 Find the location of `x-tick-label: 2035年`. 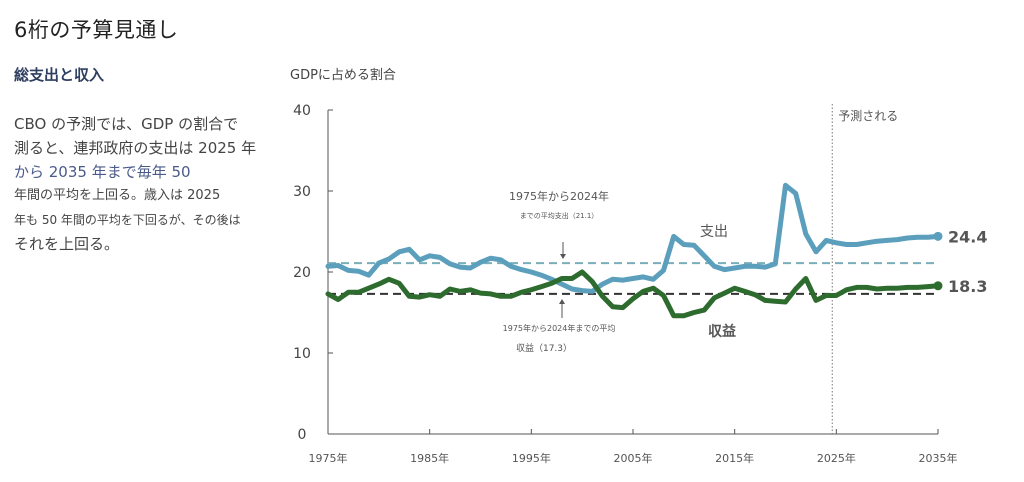

x-tick-label: 2035年 is located at coordinates (938, 458).